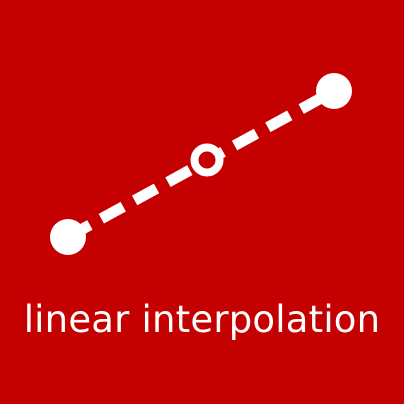 The height and width of the screenshot is (404, 404). What do you see at coordinates (202, 319) in the screenshot?
I see `caption-label: linear interpolation` at bounding box center [202, 319].